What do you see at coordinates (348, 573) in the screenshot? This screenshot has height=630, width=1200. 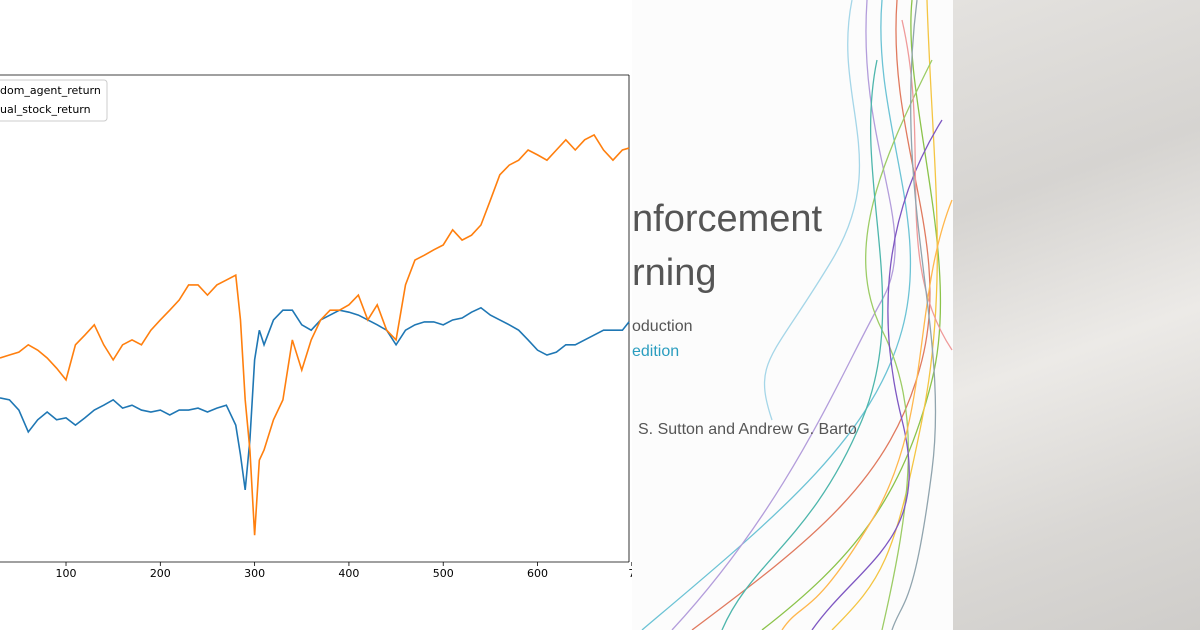 I see `x-tick-label: 400` at bounding box center [348, 573].